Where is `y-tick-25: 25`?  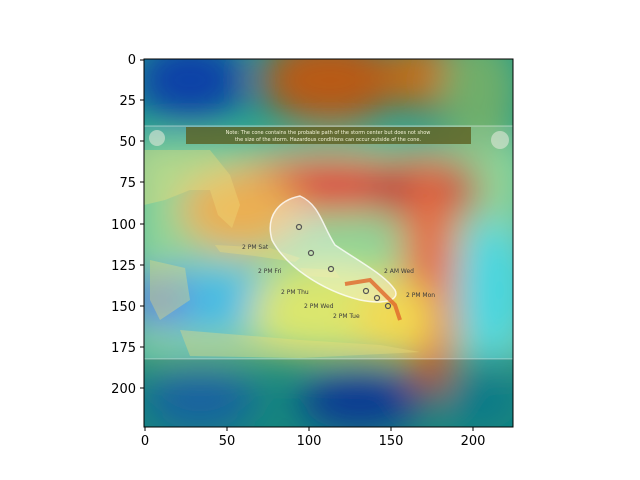 y-tick-25: 25 is located at coordinates (127, 101).